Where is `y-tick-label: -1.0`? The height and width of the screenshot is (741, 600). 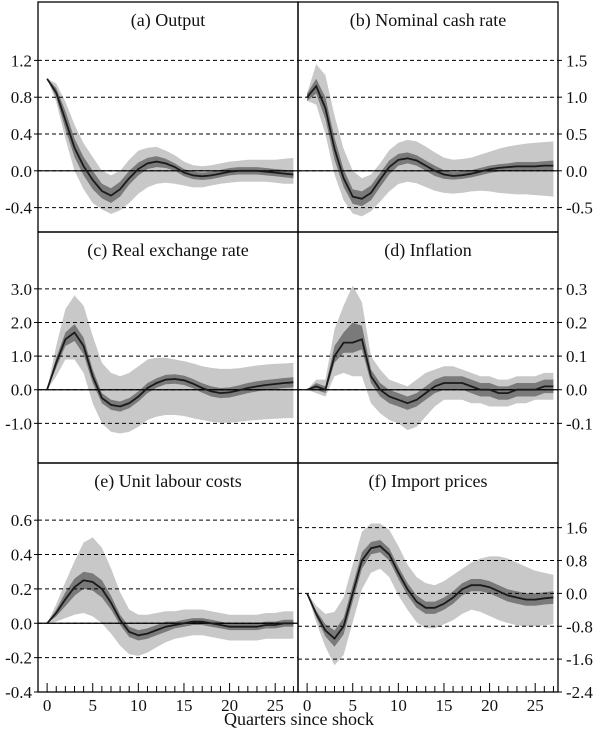 y-tick-label: -1.0 is located at coordinates (18, 423).